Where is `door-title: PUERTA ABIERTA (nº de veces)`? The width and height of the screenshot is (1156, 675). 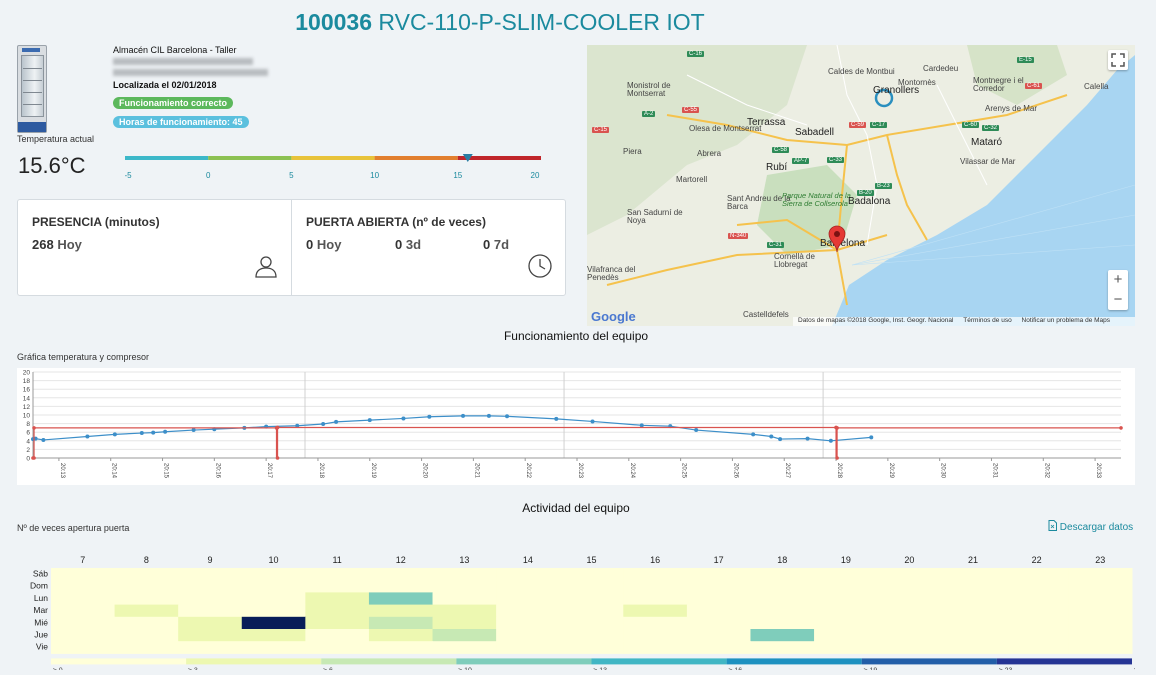 door-title: PUERTA ABIERTA (nº de veces) is located at coordinates (396, 222).